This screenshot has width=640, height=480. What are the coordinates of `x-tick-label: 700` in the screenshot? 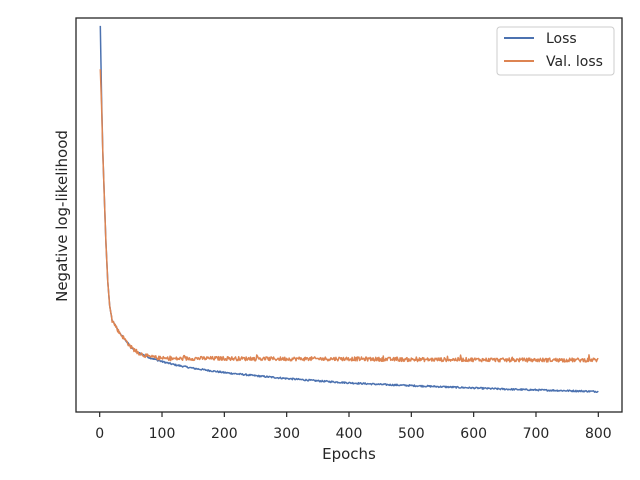 It's located at (536, 434).